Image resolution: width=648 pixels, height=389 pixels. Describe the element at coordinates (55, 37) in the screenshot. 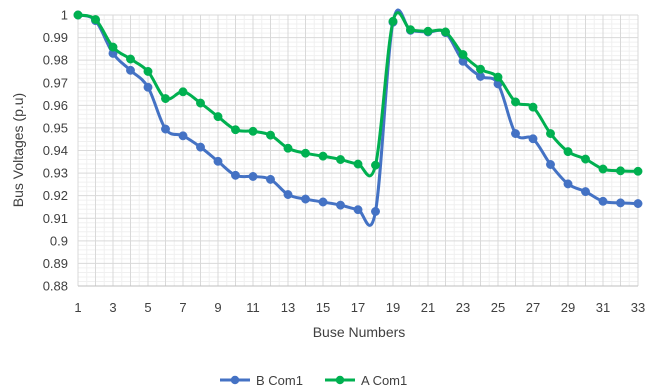

I see `y-tick-label: 0.99` at that location.